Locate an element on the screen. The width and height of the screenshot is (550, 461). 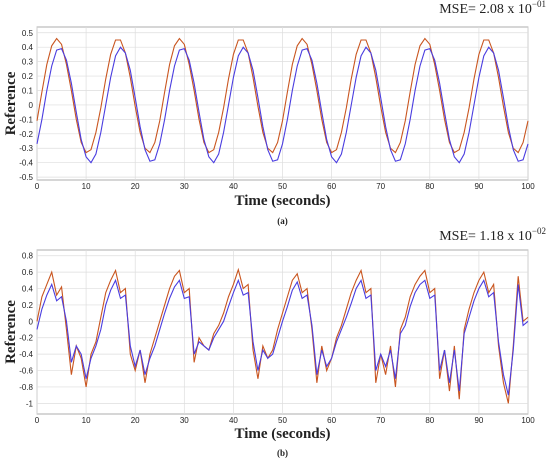
title-exponent: −02 is located at coordinates (539, 231).